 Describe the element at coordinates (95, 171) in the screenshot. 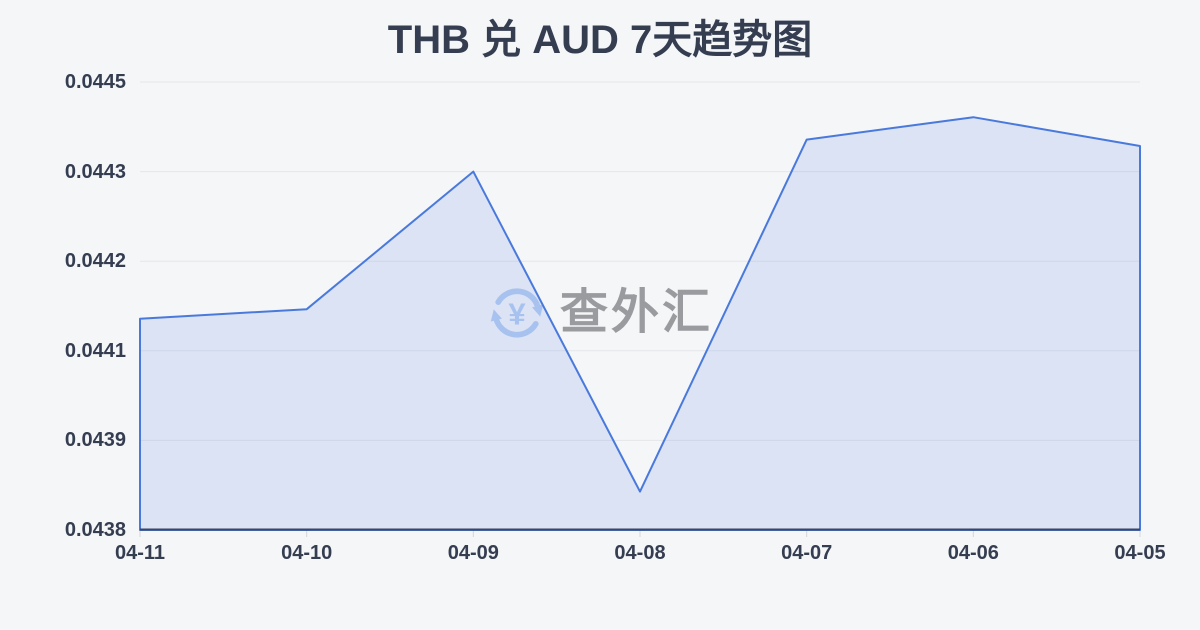

I see `y-axis-label: 0.0443` at that location.